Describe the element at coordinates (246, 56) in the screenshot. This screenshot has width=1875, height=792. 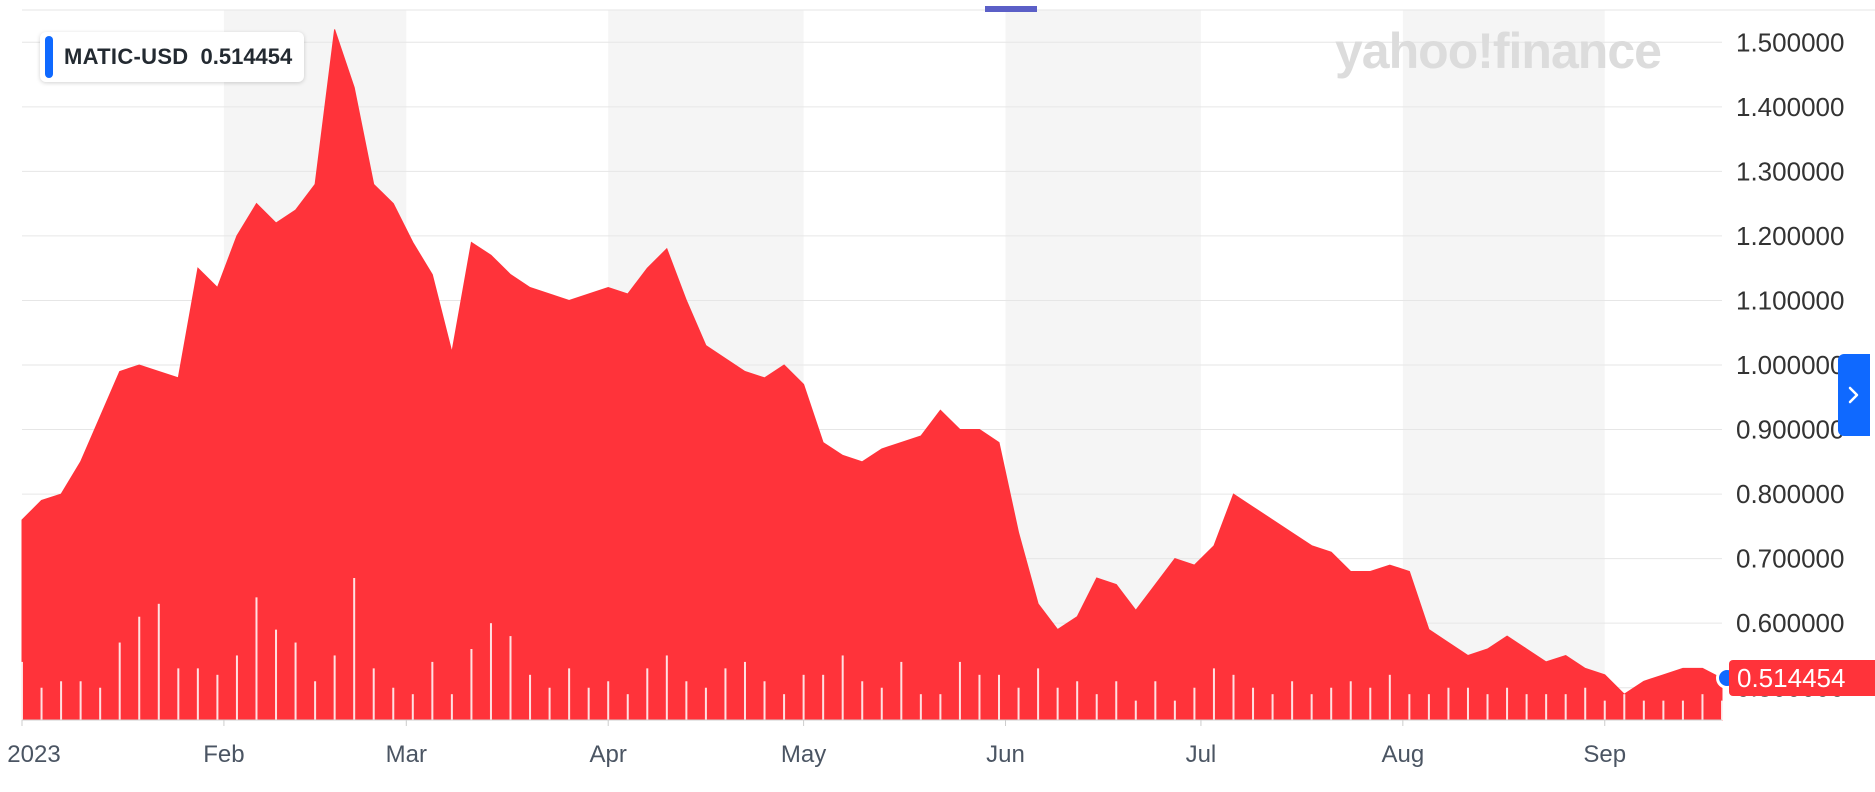
I see `legend-value: 0.514454` at that location.